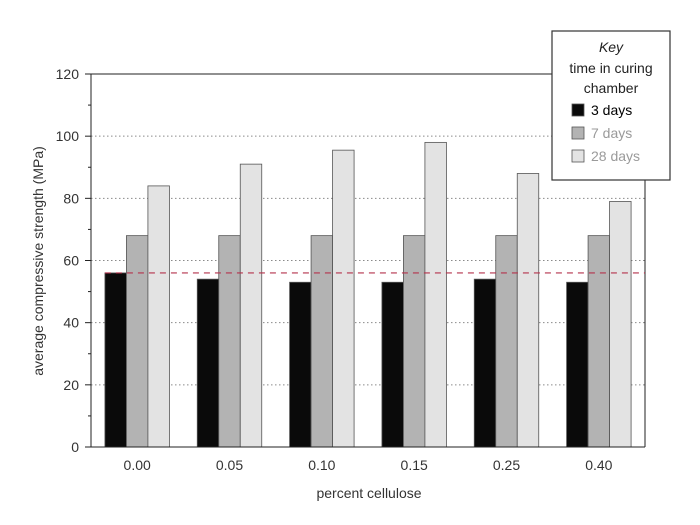 This screenshot has width=700, height=525. I want to click on legend-title: Key, so click(611, 47).